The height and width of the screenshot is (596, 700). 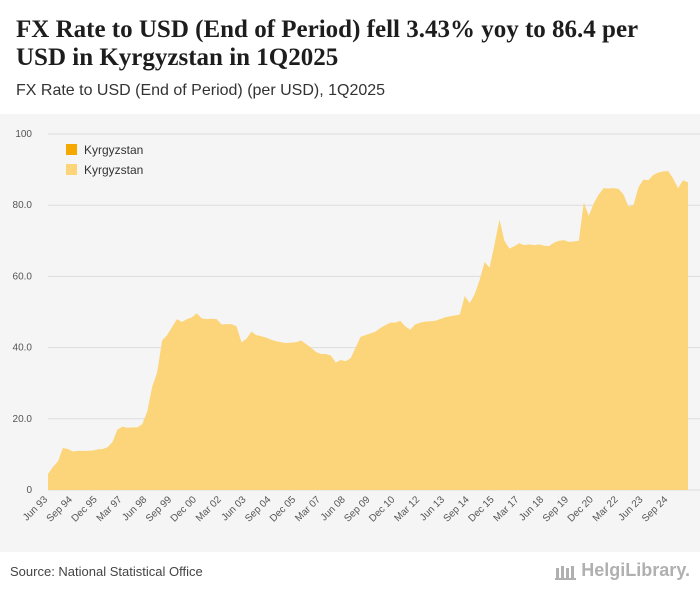 I want to click on brand-name: HelgiLibrary., so click(x=635, y=570).